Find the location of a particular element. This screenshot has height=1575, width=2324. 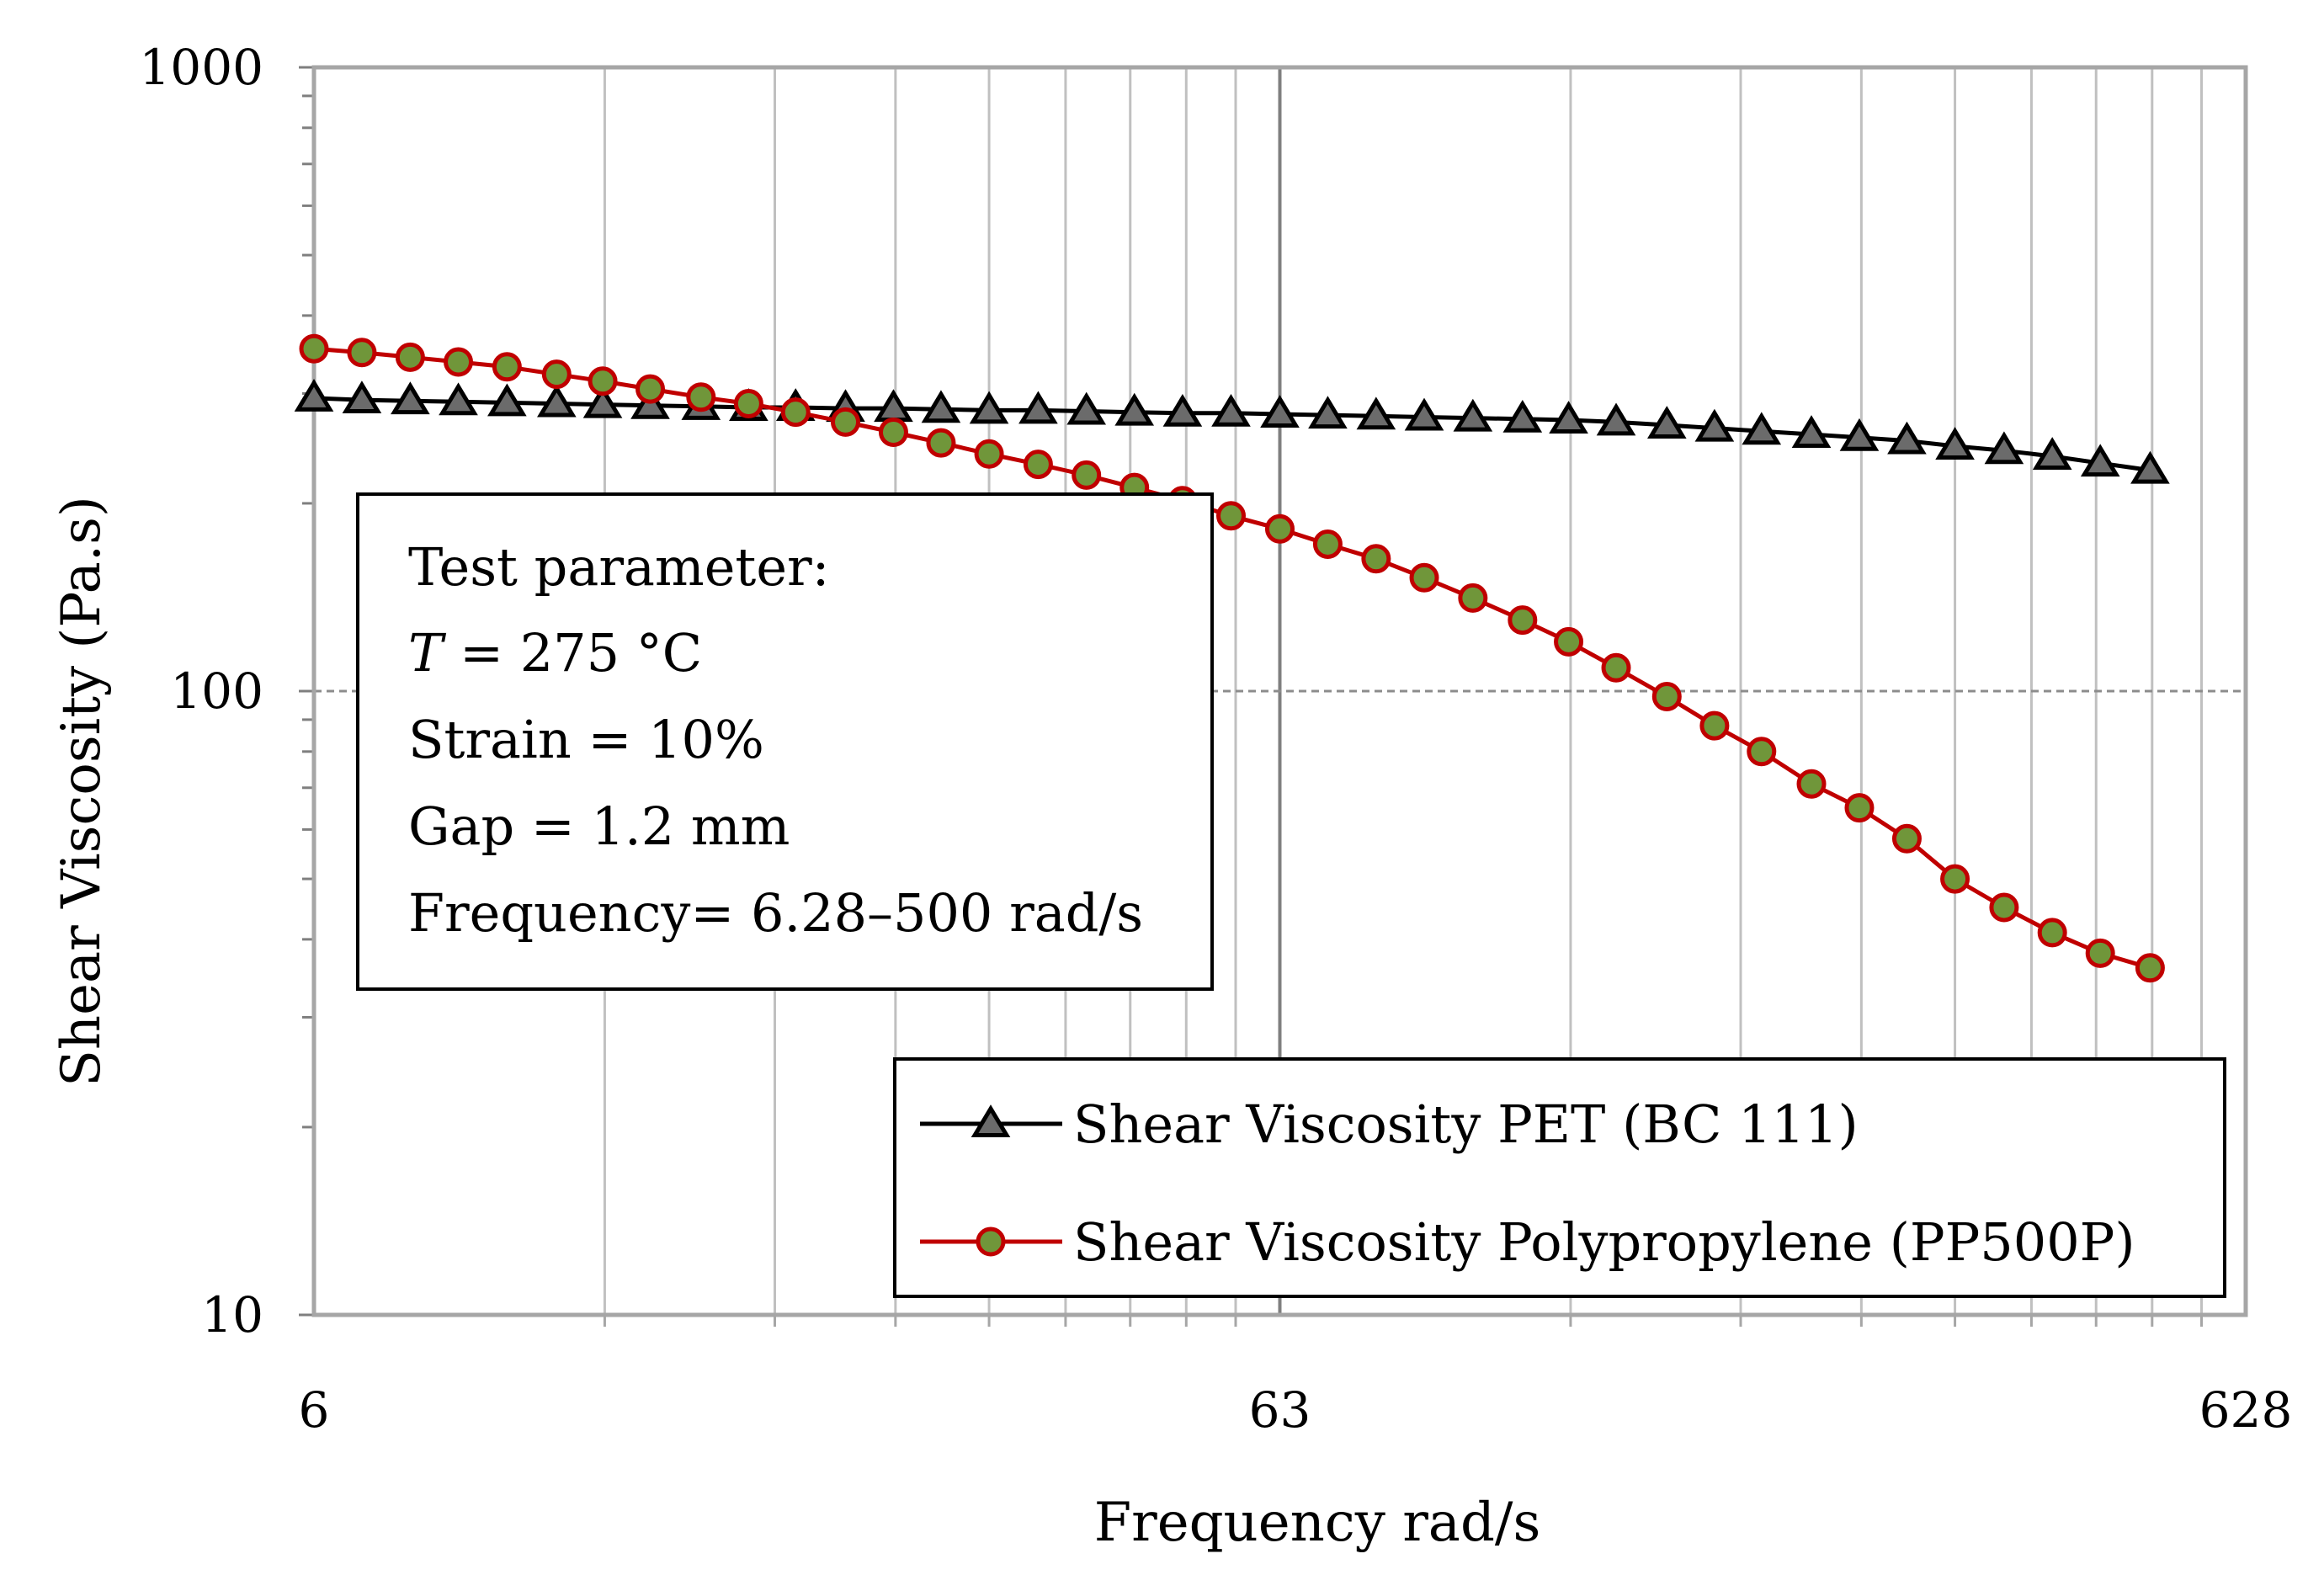

y-tick-label: 10 is located at coordinates (232, 1315).